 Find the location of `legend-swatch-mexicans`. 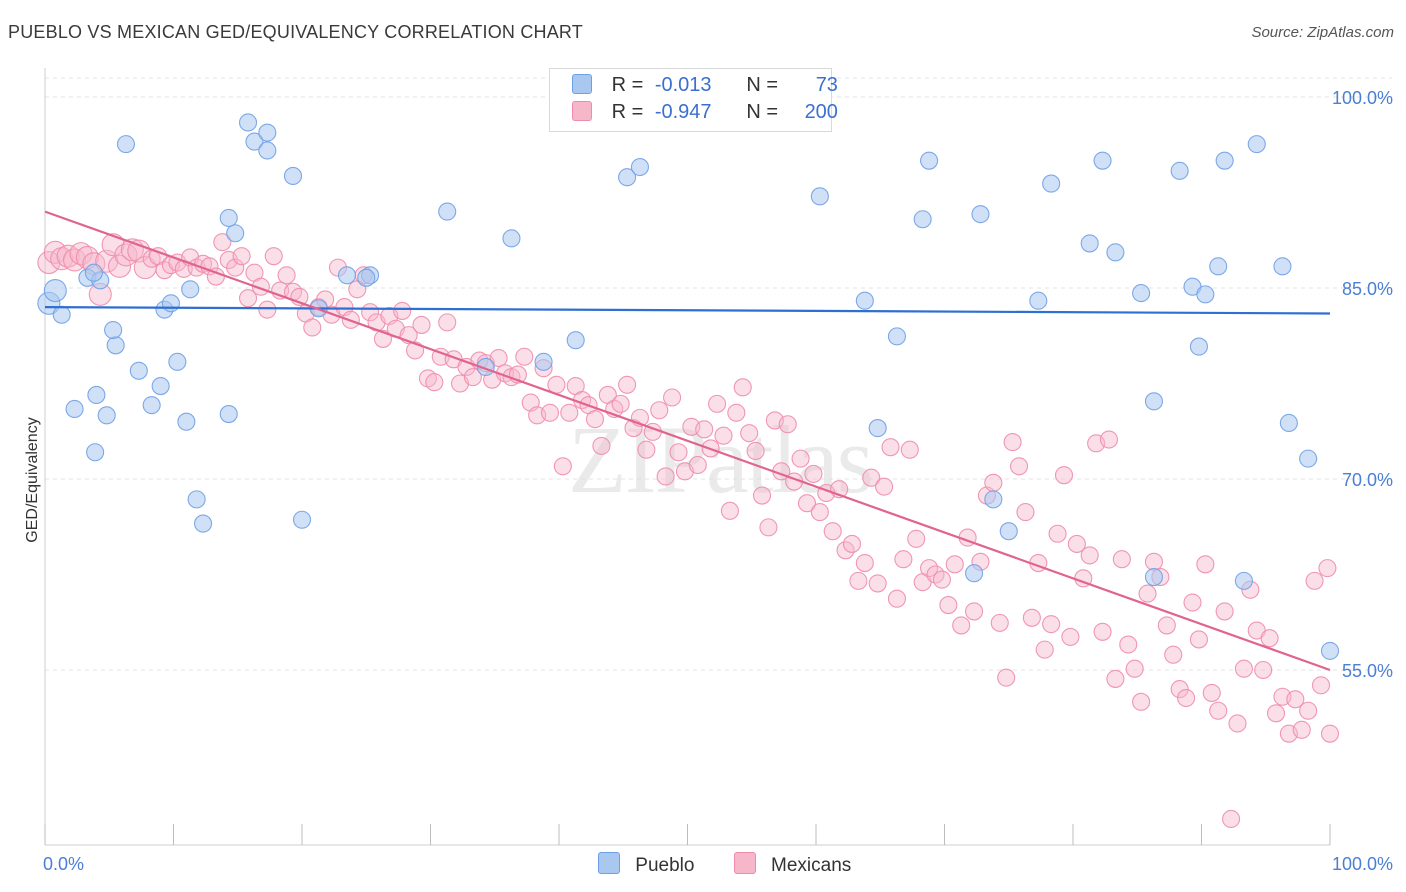

legend-swatch-mexicans is located at coordinates (582, 111).